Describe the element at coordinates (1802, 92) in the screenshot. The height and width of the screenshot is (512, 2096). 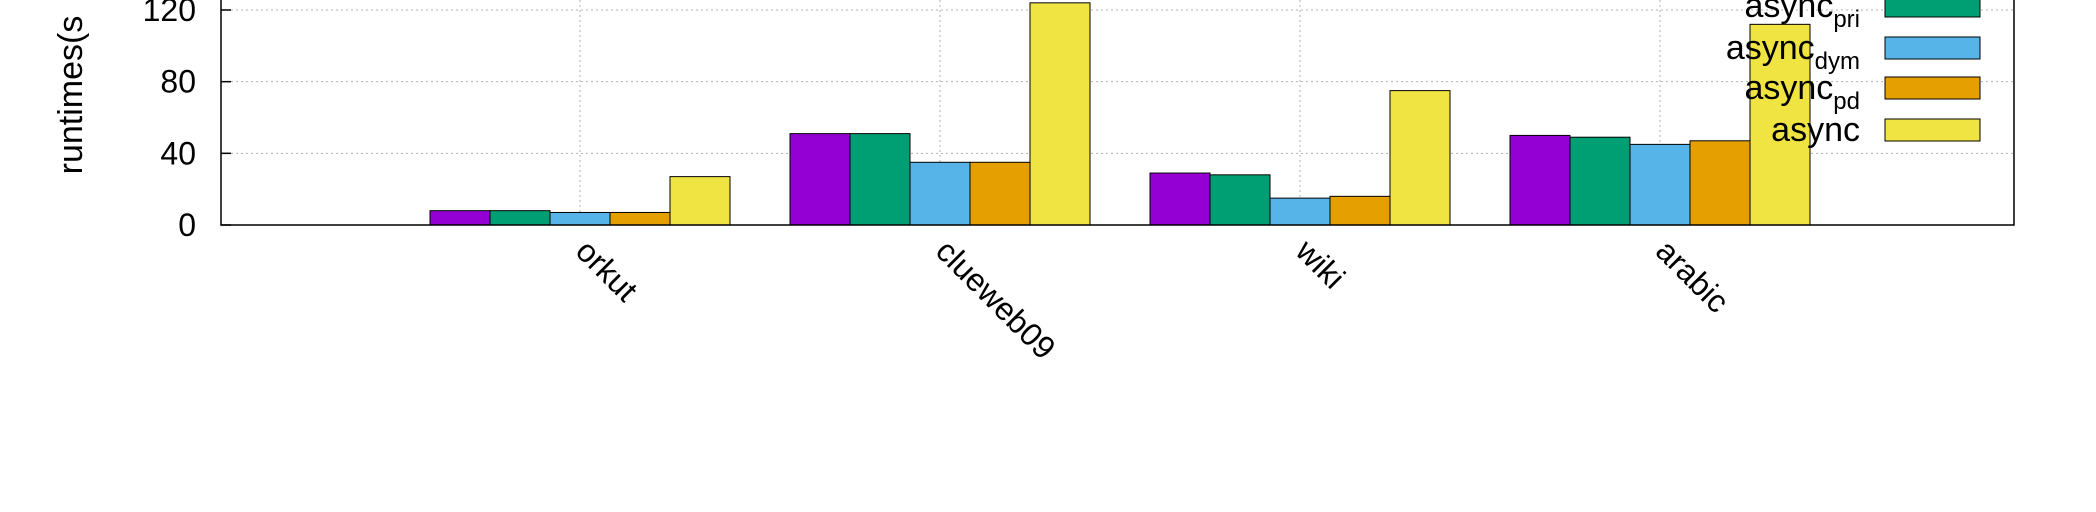
I see `legend-label: asyncpd` at that location.